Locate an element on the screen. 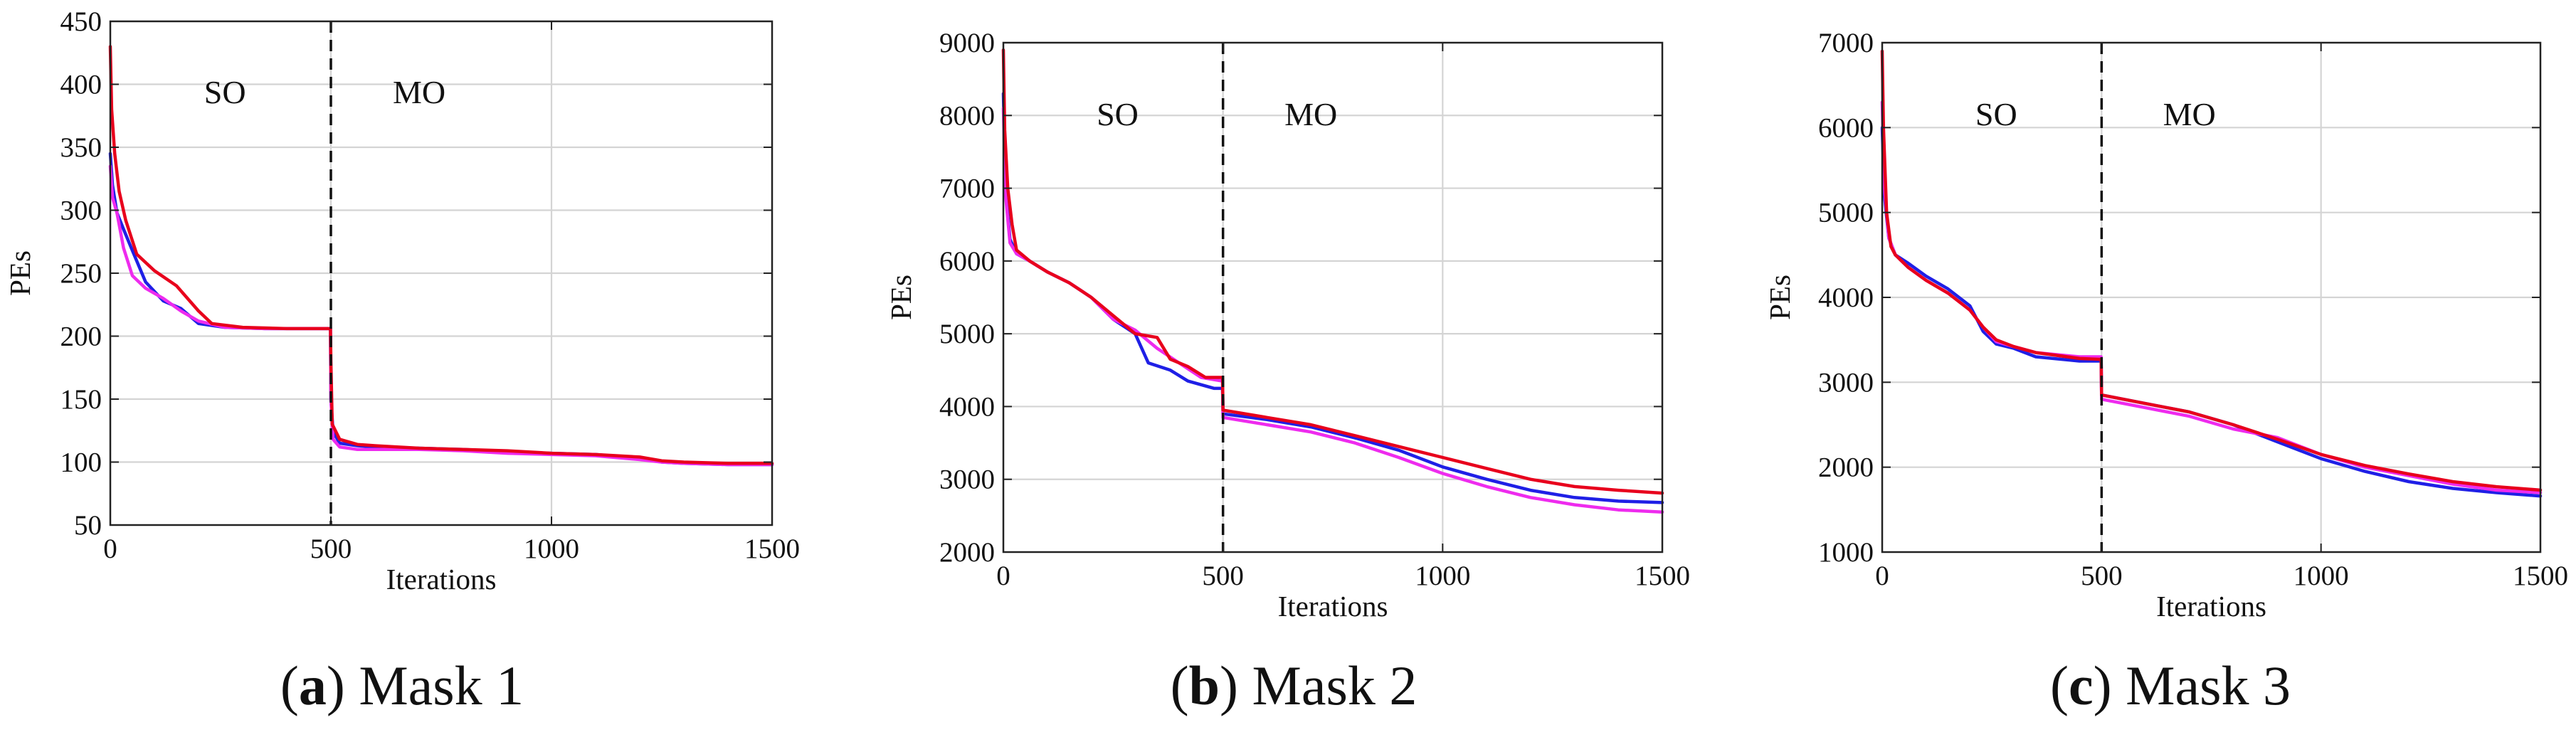 The image size is (2576, 747). y-tick-label: 50 is located at coordinates (88, 525).